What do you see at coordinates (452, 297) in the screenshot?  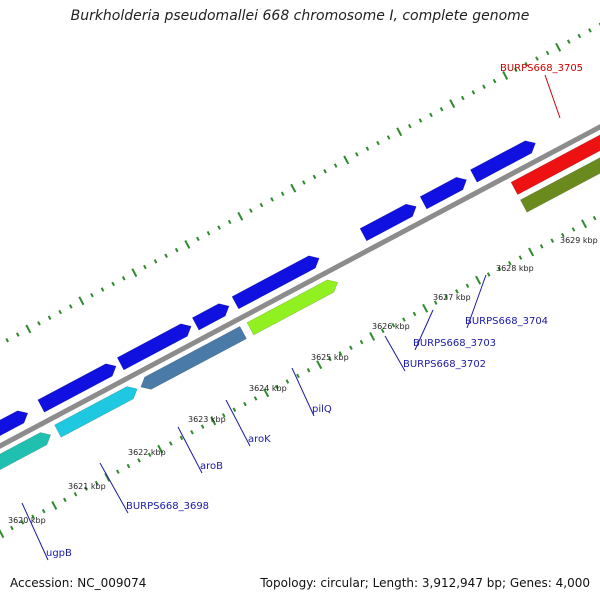 I see `kbp-tick-label: 3627 kbp` at bounding box center [452, 297].